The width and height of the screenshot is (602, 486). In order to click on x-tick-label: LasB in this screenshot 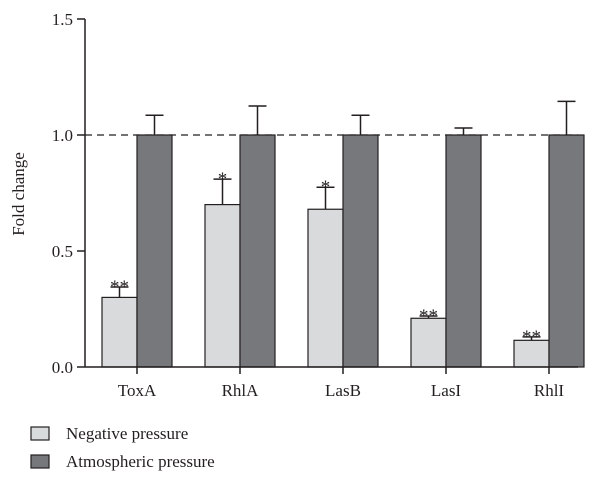, I will do `click(343, 390)`.